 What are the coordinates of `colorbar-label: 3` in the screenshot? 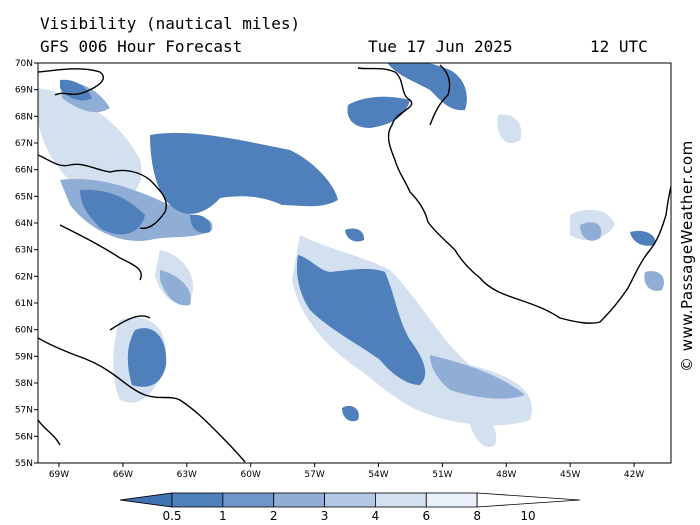 It's located at (324, 516).